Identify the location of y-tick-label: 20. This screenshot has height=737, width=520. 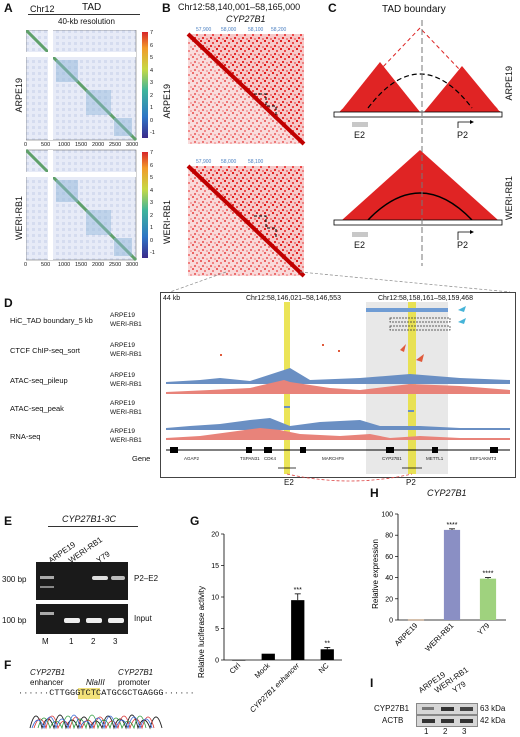
(215, 535).